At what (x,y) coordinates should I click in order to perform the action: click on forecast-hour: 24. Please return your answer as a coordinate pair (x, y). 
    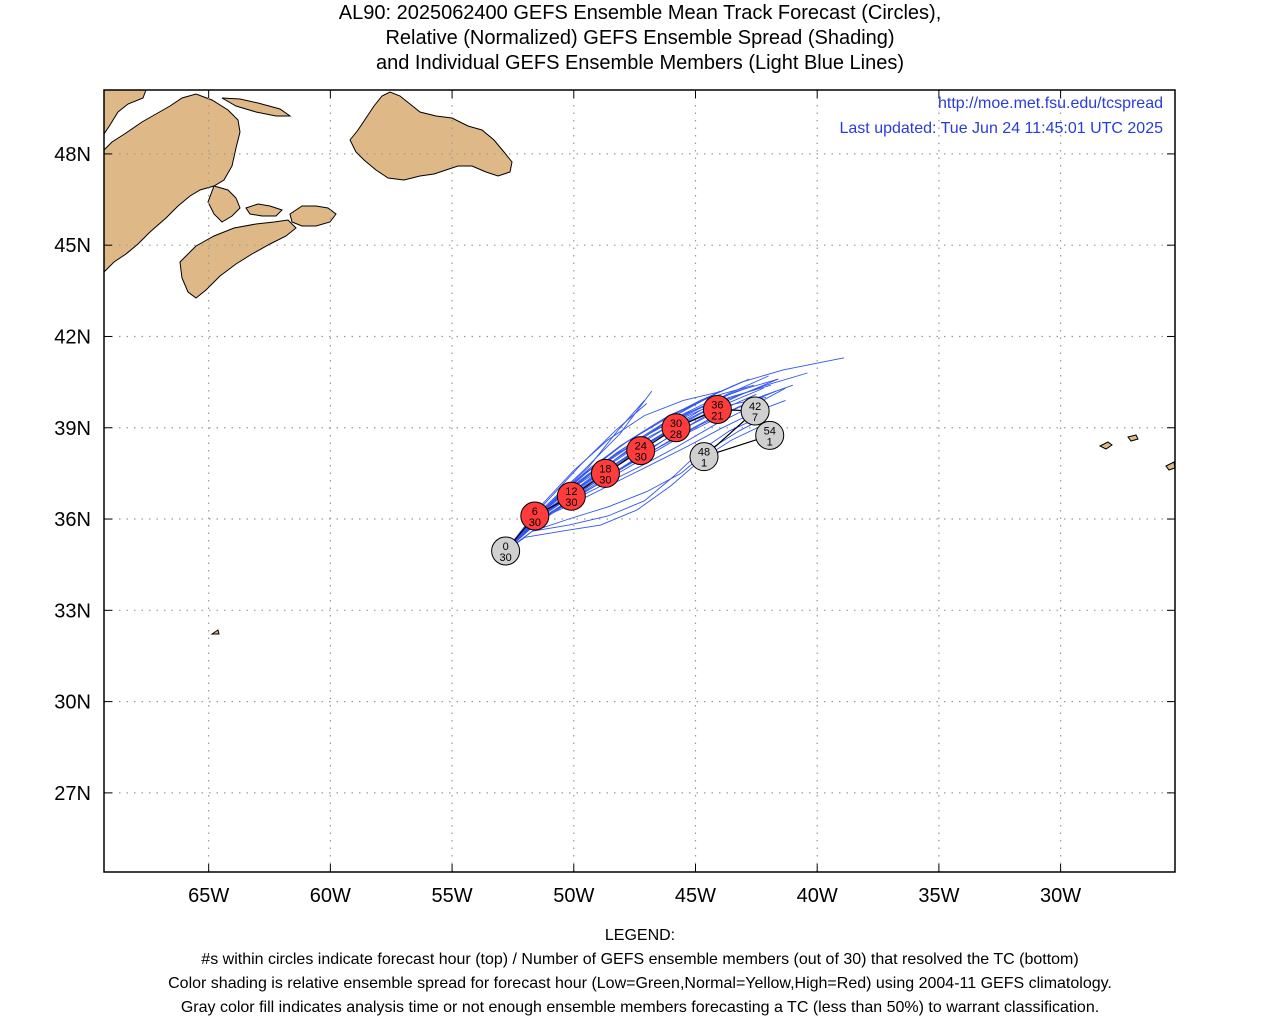
    Looking at the image, I should click on (641, 447).